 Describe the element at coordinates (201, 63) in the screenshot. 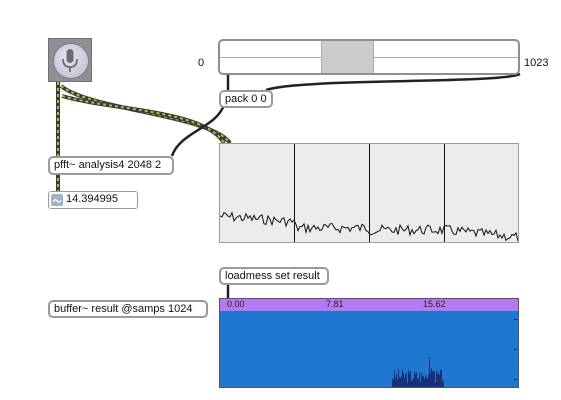

I see `range-min-label: 0` at that location.